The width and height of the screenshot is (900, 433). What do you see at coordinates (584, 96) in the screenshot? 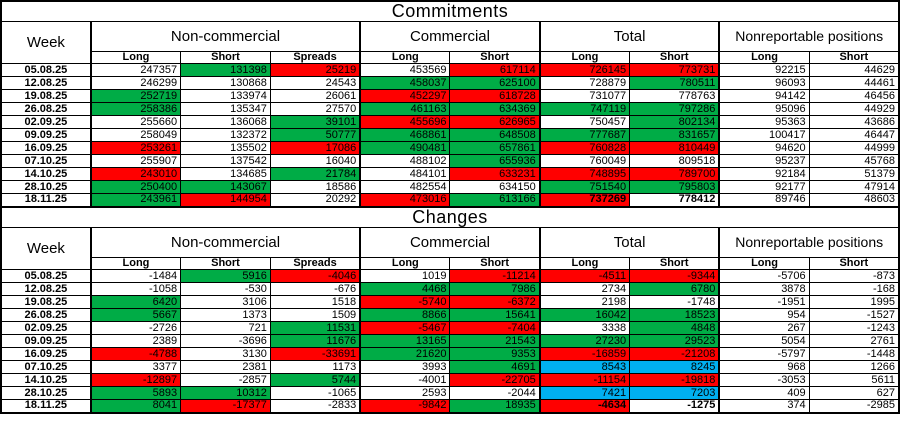
I see `value-cell: 731077` at bounding box center [584, 96].